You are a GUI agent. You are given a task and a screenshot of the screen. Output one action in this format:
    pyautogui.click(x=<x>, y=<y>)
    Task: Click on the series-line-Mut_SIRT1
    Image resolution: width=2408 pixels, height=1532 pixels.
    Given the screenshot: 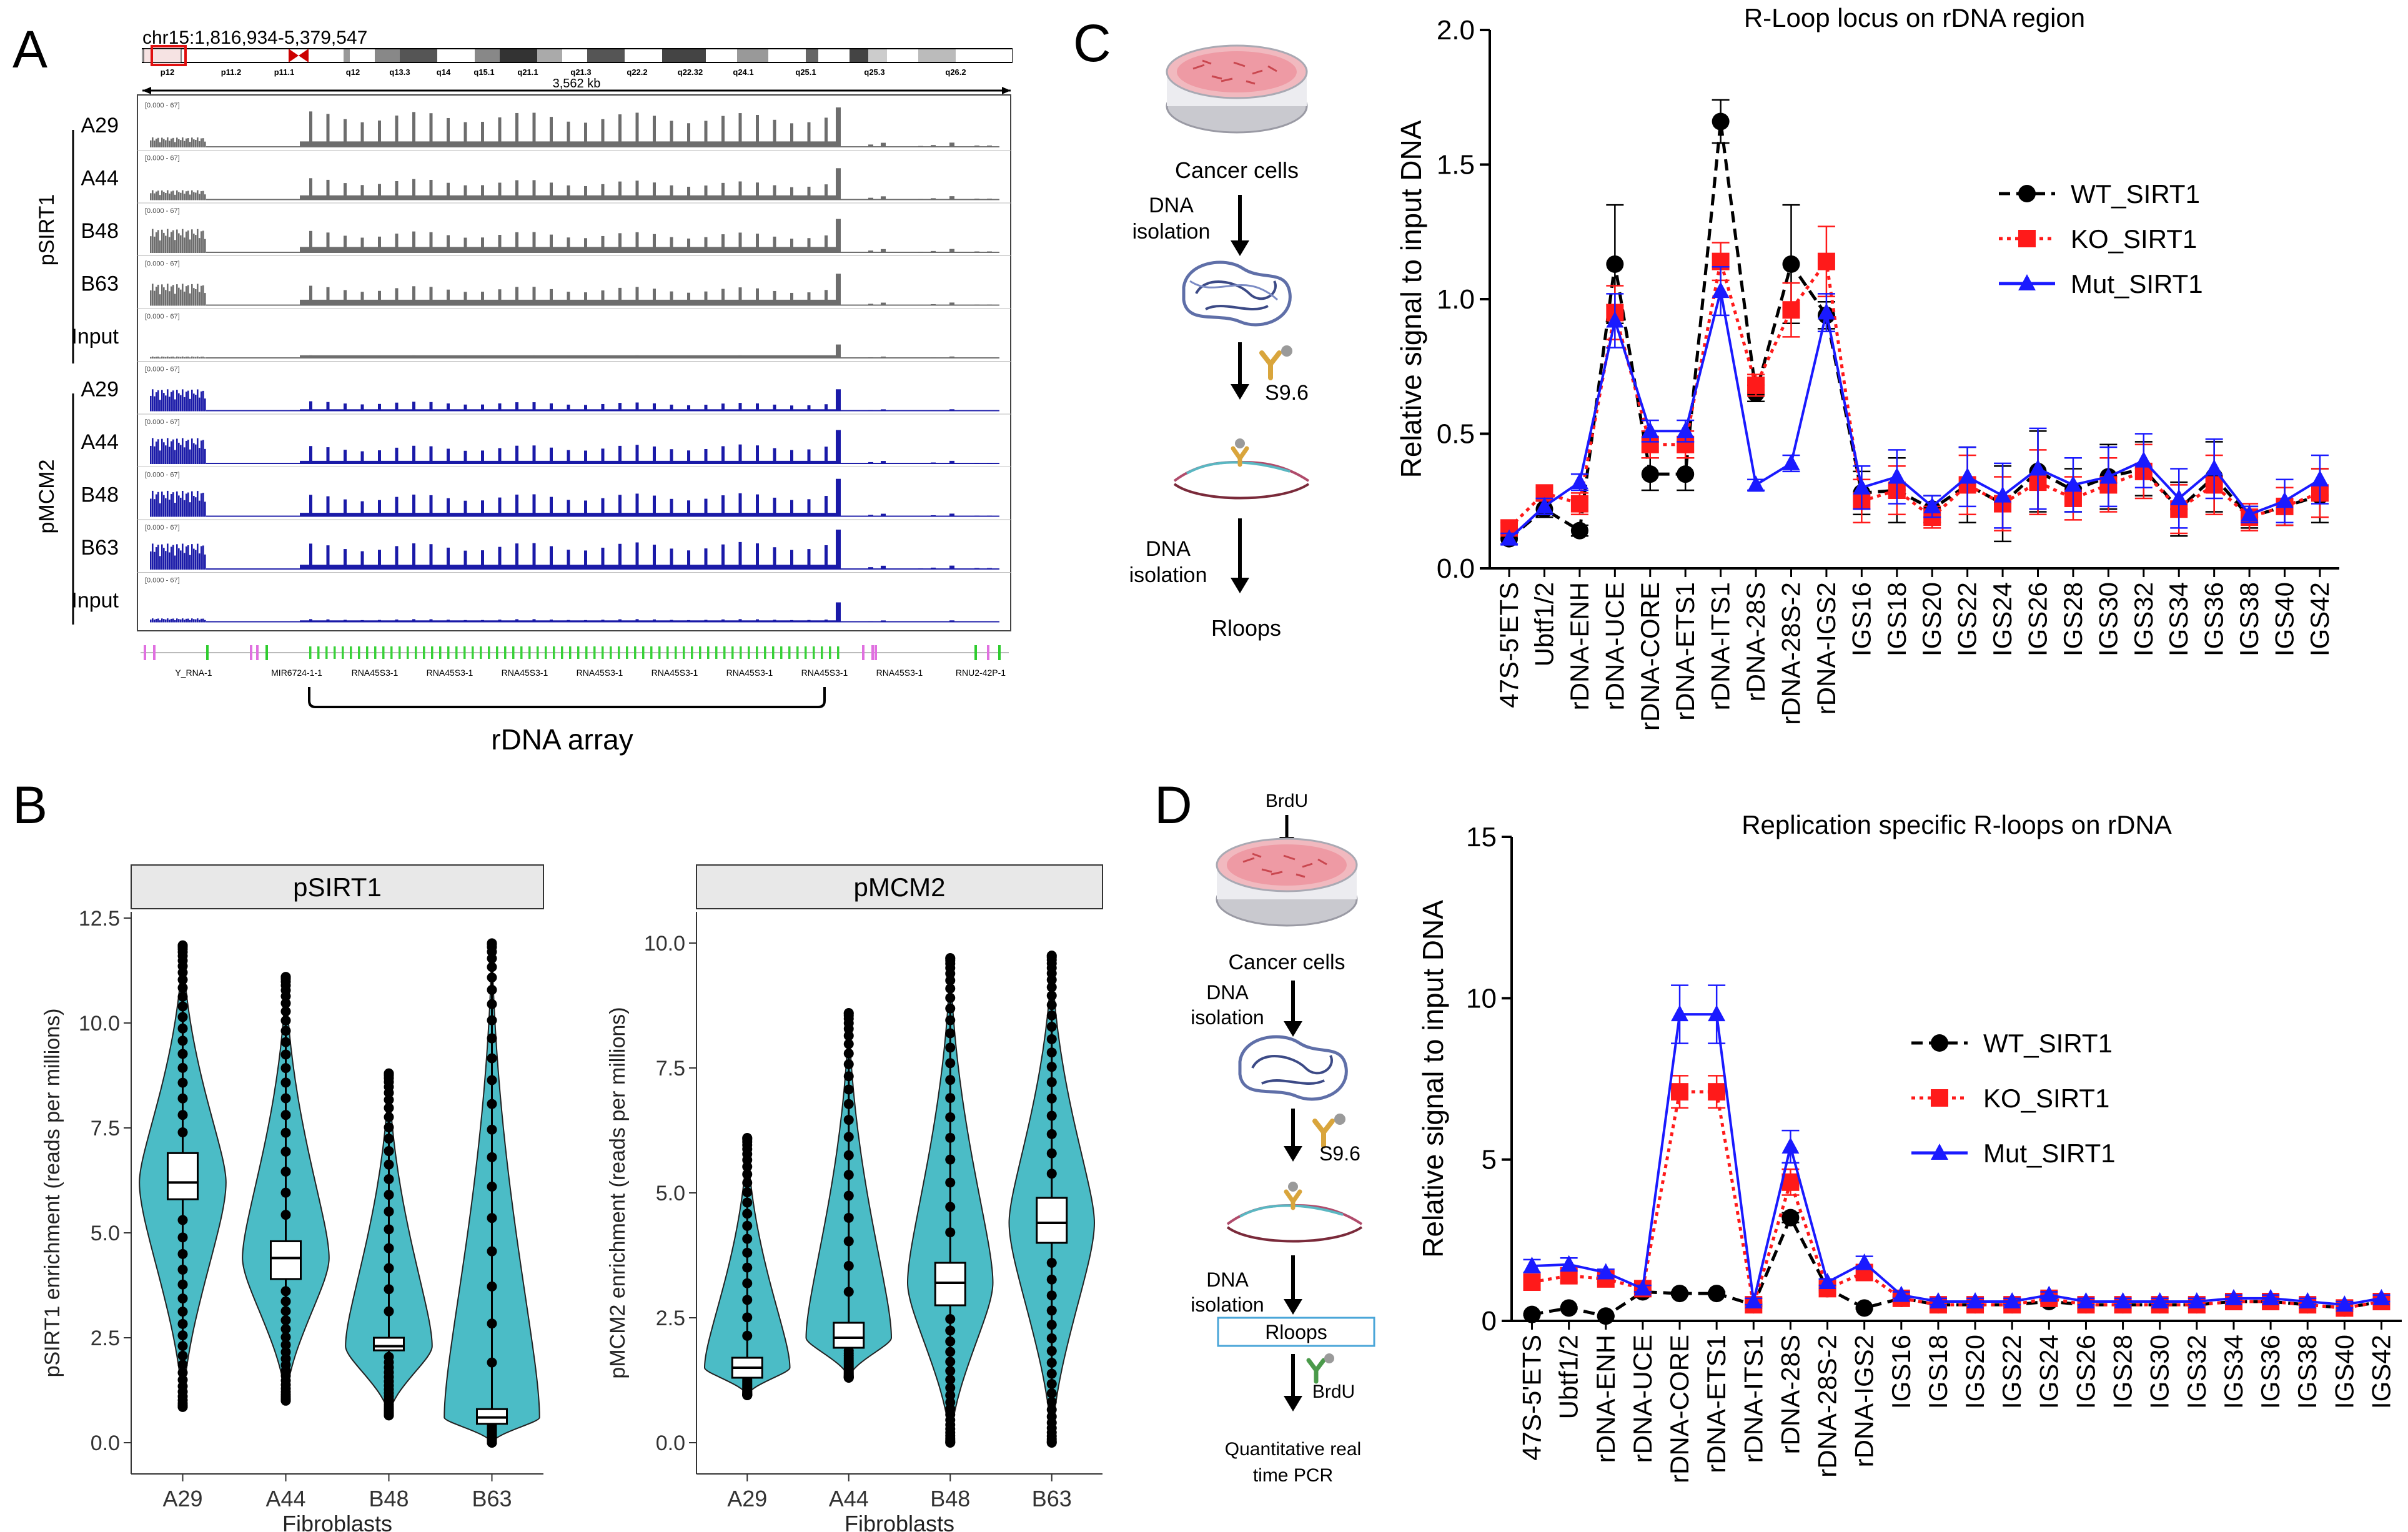 What is the action you would take?
    pyautogui.click(x=1957, y=1160)
    